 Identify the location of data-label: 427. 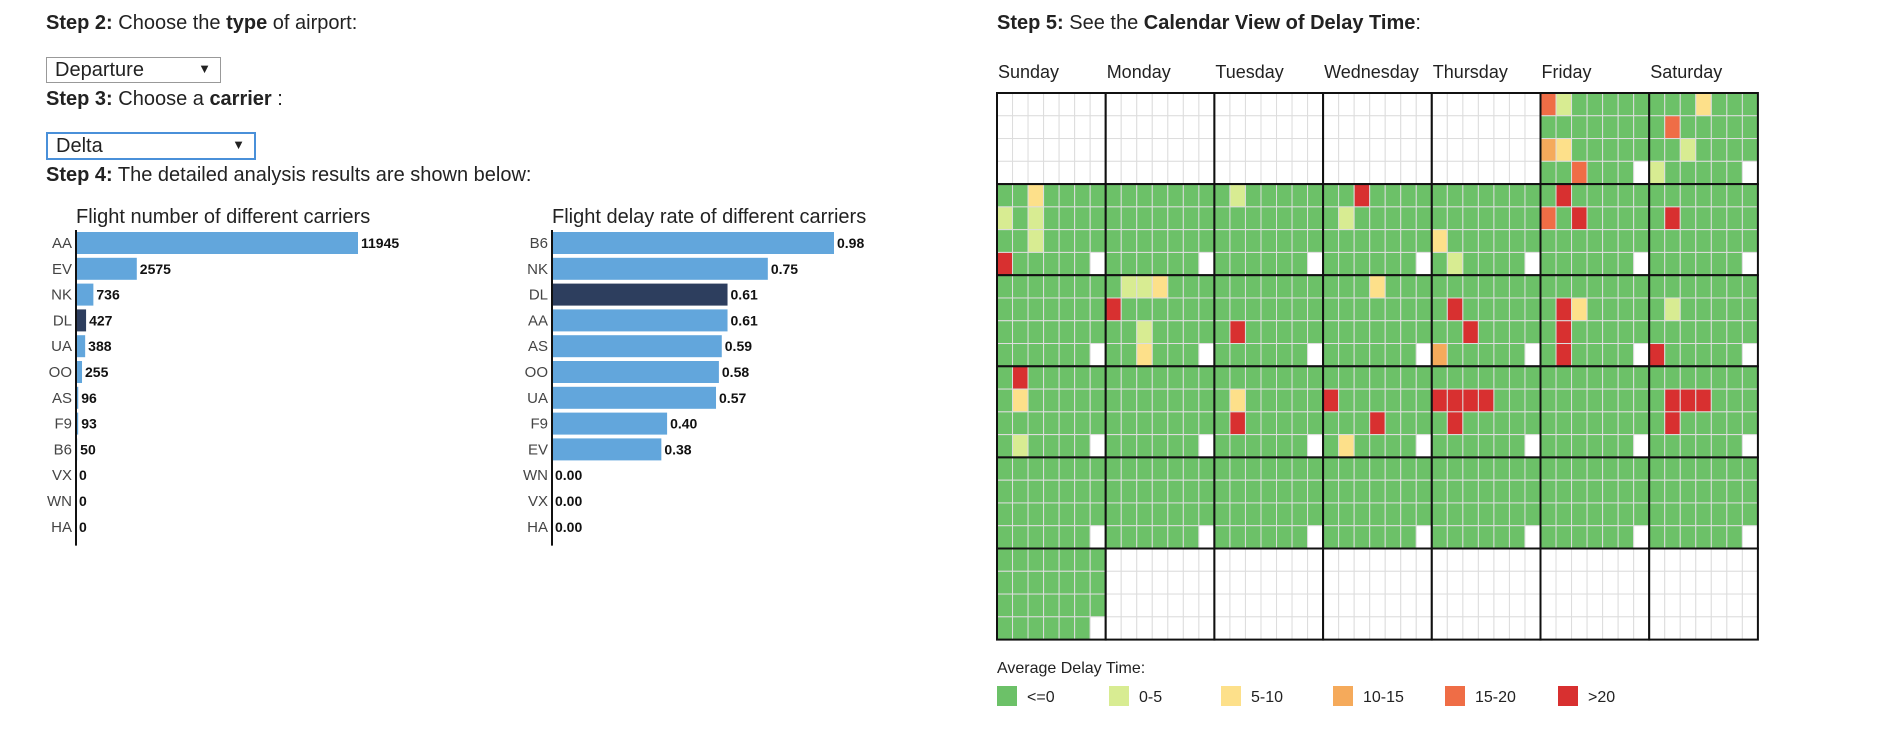
(101, 320).